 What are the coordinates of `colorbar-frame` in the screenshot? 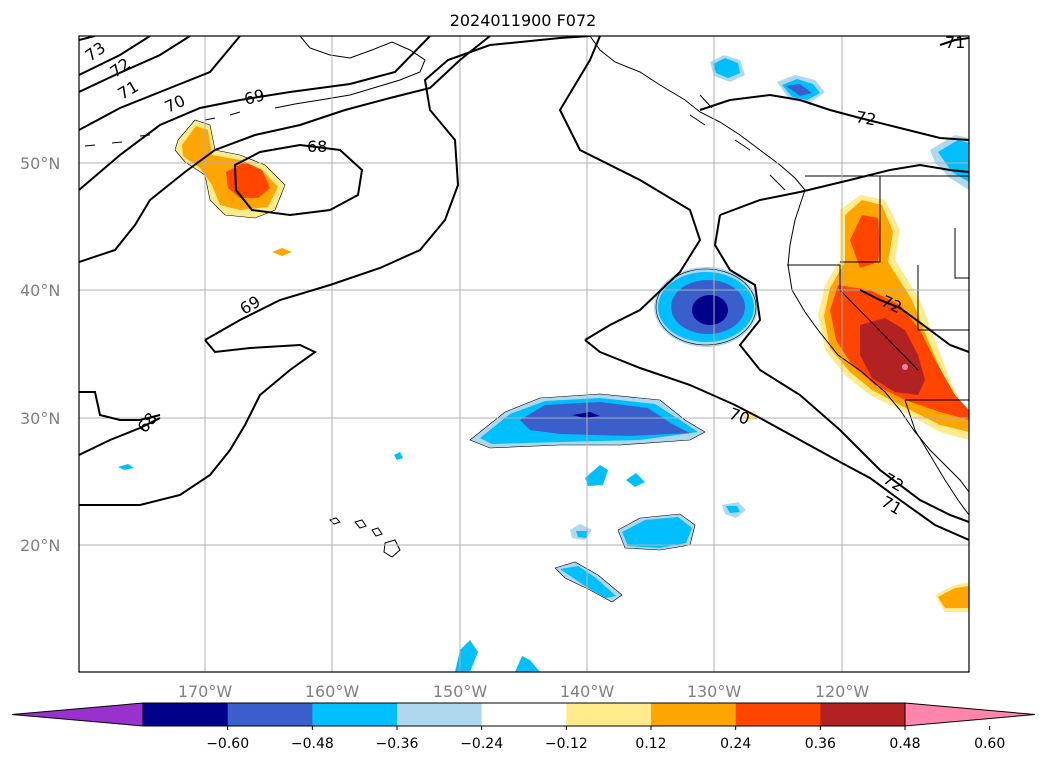 It's located at (524, 714).